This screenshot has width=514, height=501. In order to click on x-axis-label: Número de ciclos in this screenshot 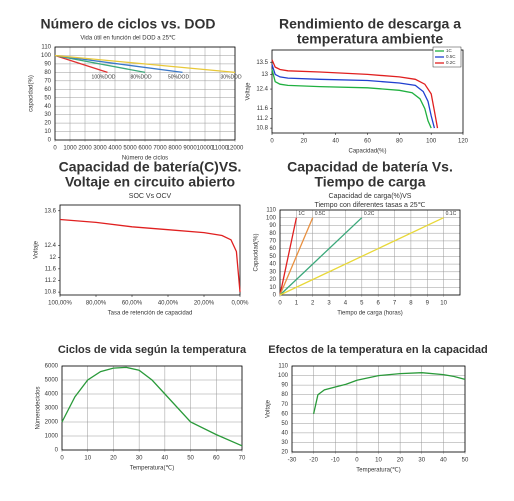, I will do `click(145, 159)`.